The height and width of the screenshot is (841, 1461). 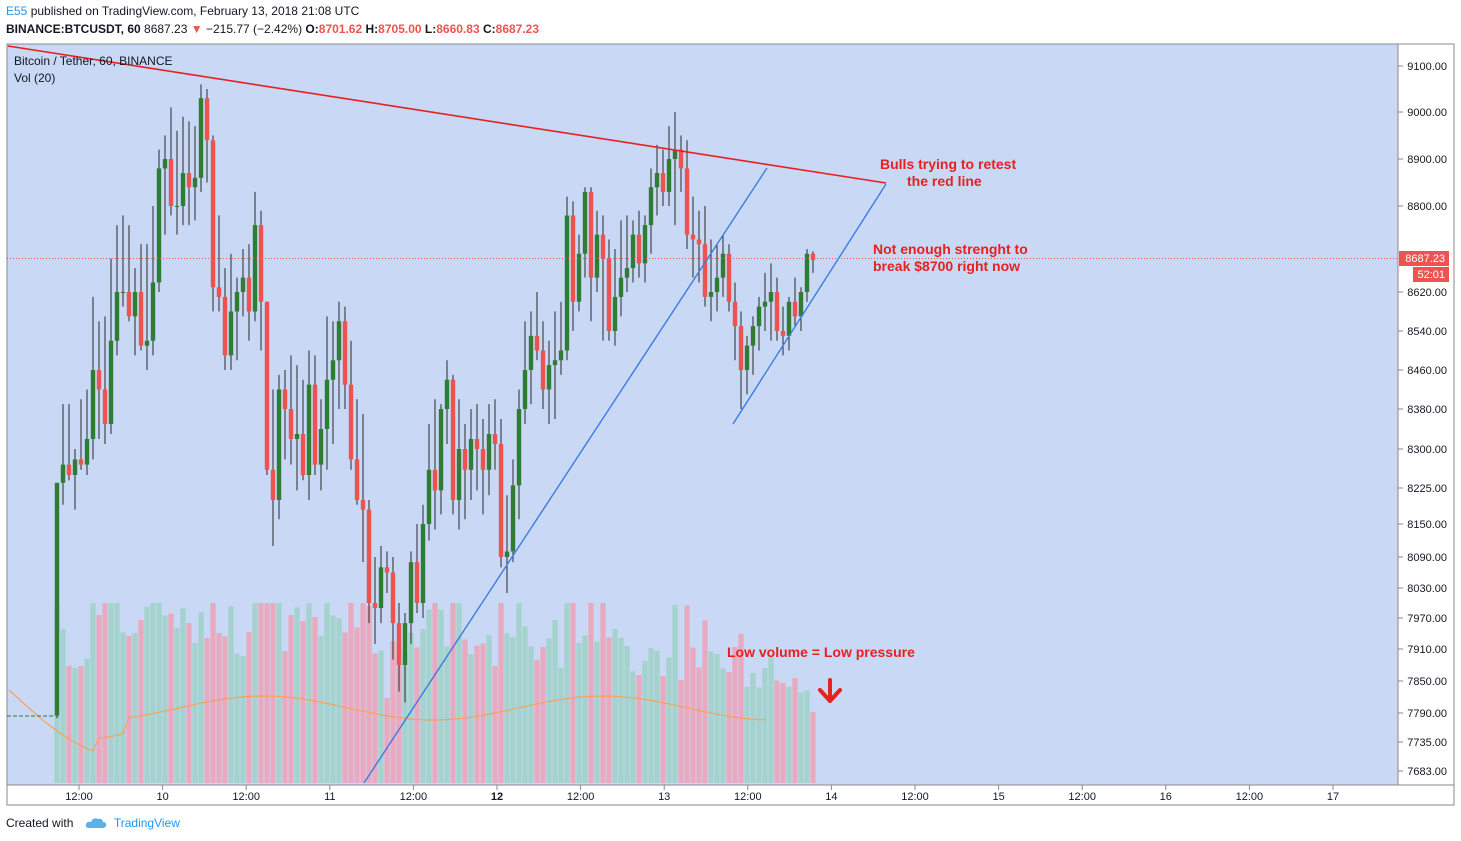 I want to click on trendline-blue-short, so click(x=809, y=304).